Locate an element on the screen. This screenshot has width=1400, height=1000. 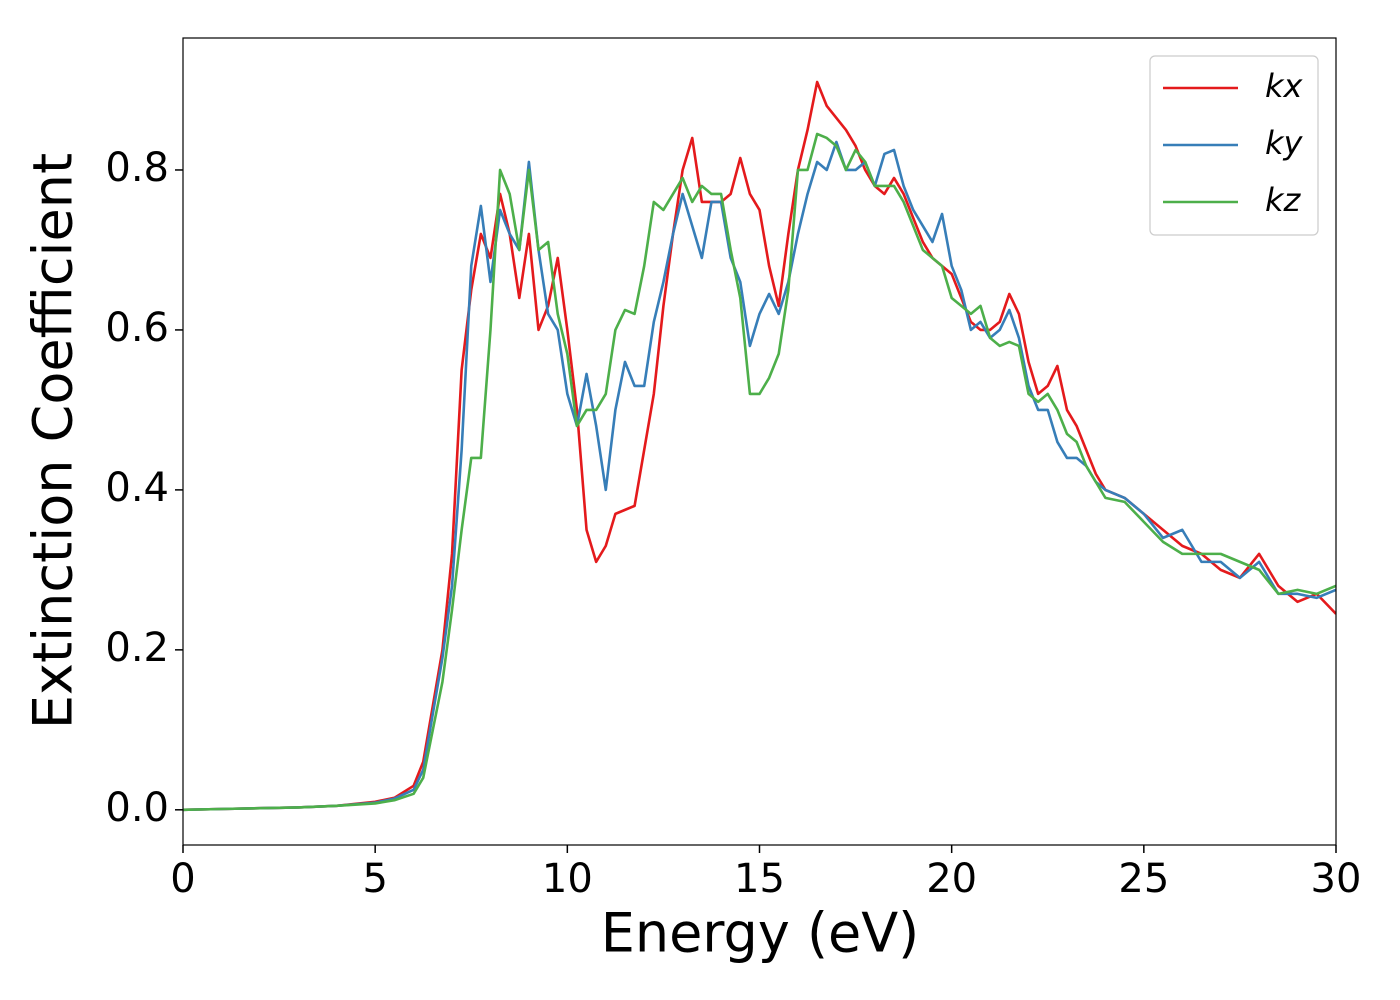
y-tick-label: 0.4 is located at coordinates (137, 488).